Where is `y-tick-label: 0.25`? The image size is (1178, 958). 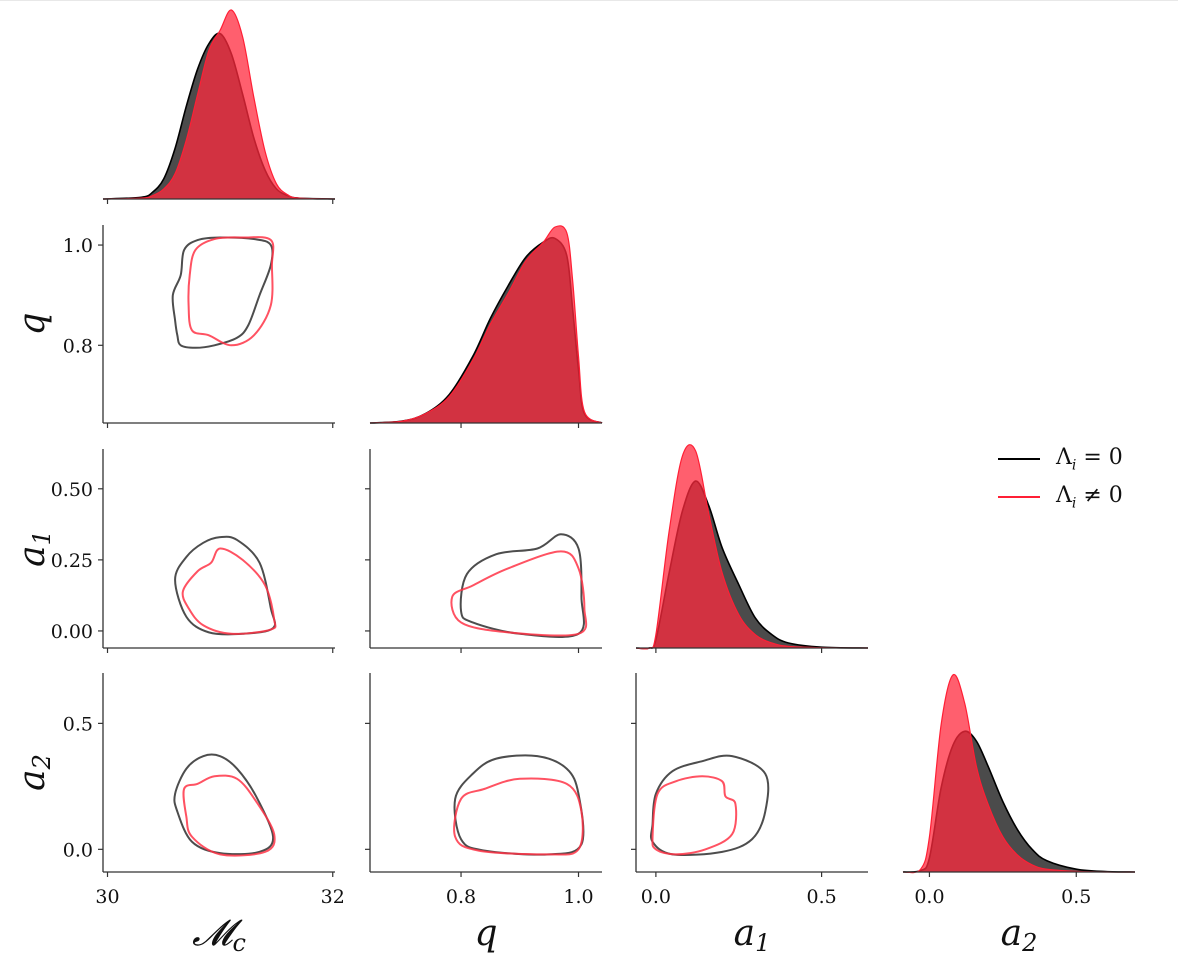 y-tick-label: 0.25 is located at coordinates (72, 561).